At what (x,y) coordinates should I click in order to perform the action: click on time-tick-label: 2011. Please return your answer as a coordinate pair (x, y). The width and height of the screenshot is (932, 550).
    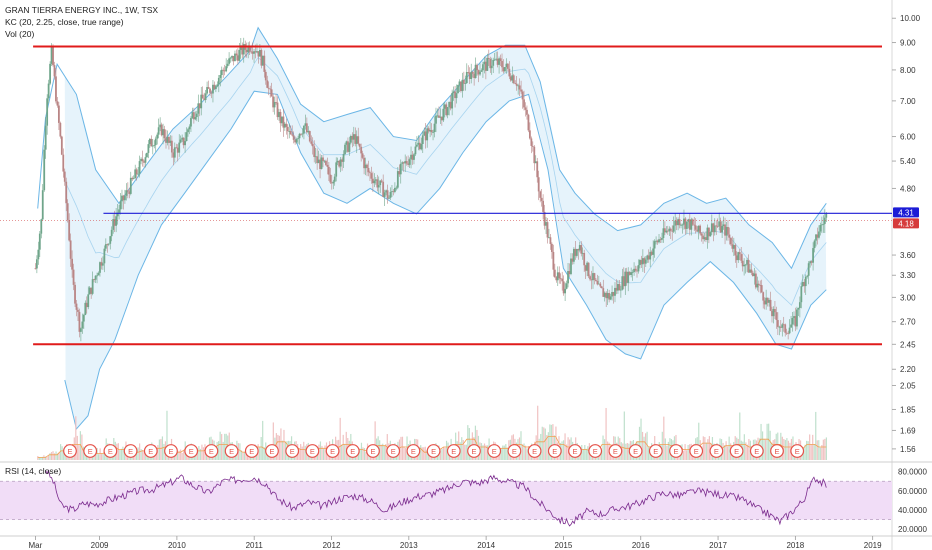
    Looking at the image, I should click on (255, 545).